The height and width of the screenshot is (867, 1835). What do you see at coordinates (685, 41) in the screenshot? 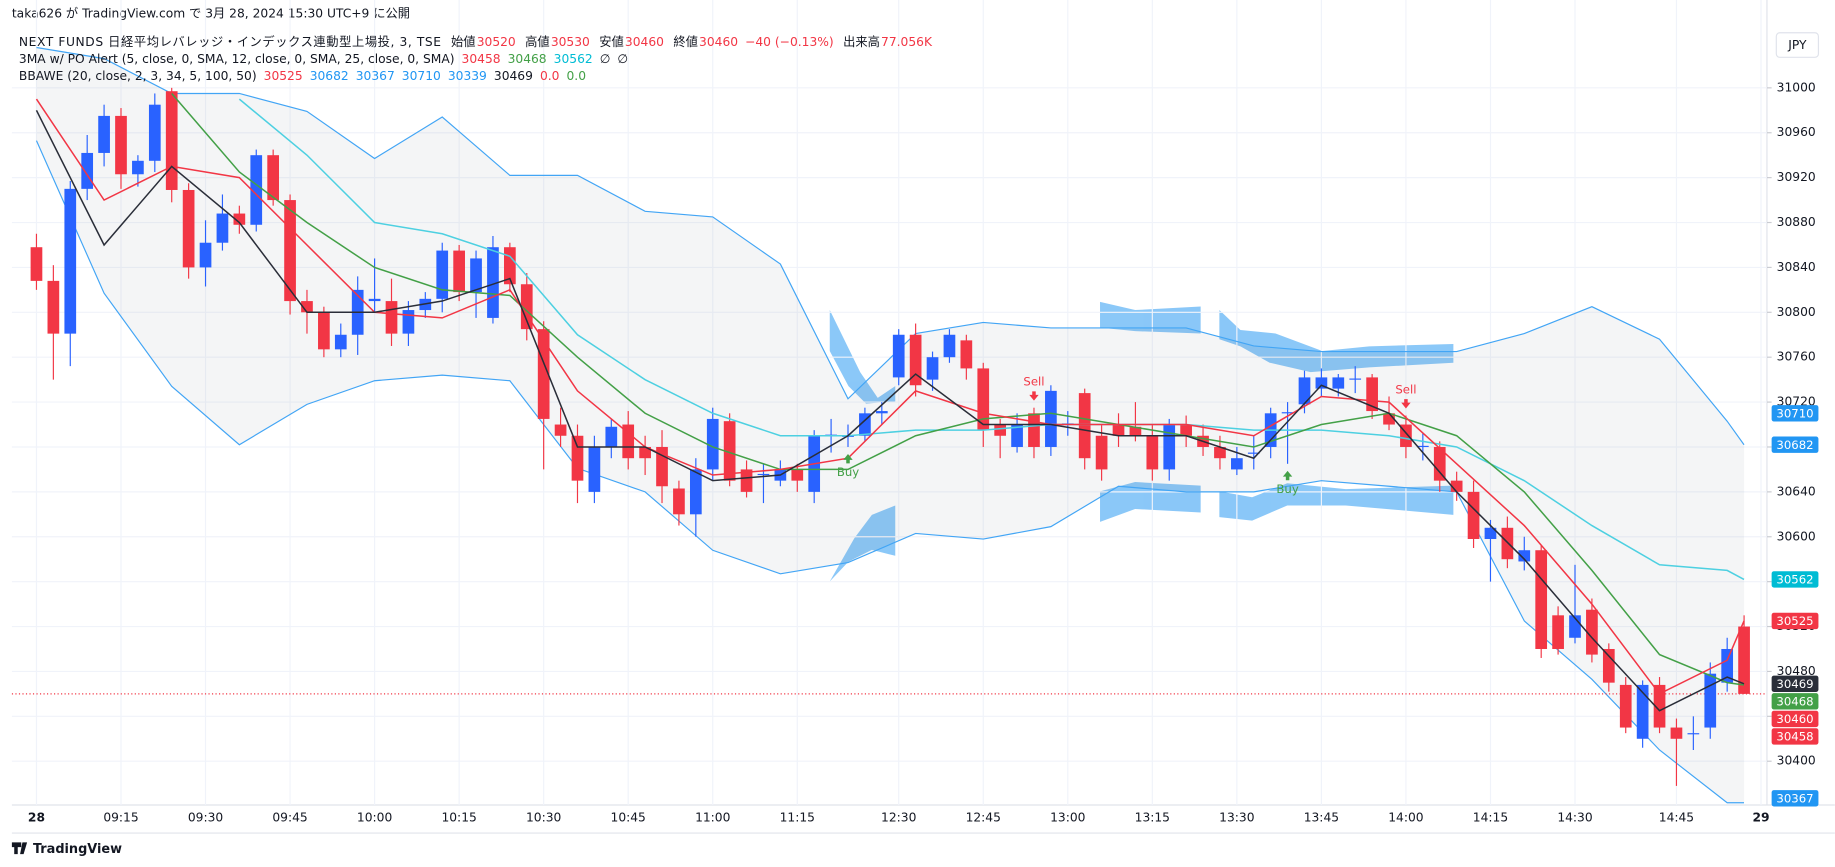
I see `legend-label: 終値` at bounding box center [685, 41].